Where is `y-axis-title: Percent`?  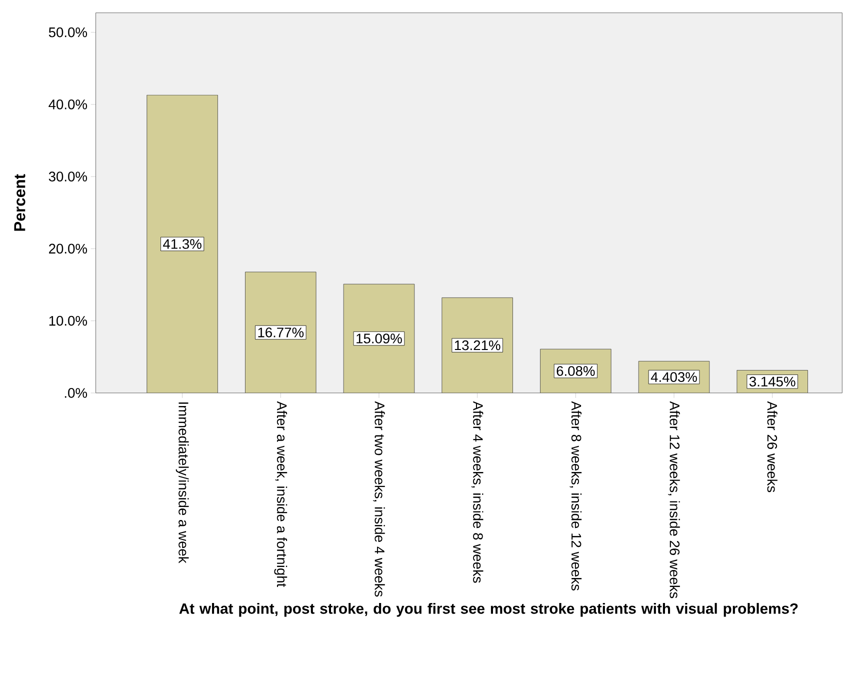 y-axis-title: Percent is located at coordinates (20, 202).